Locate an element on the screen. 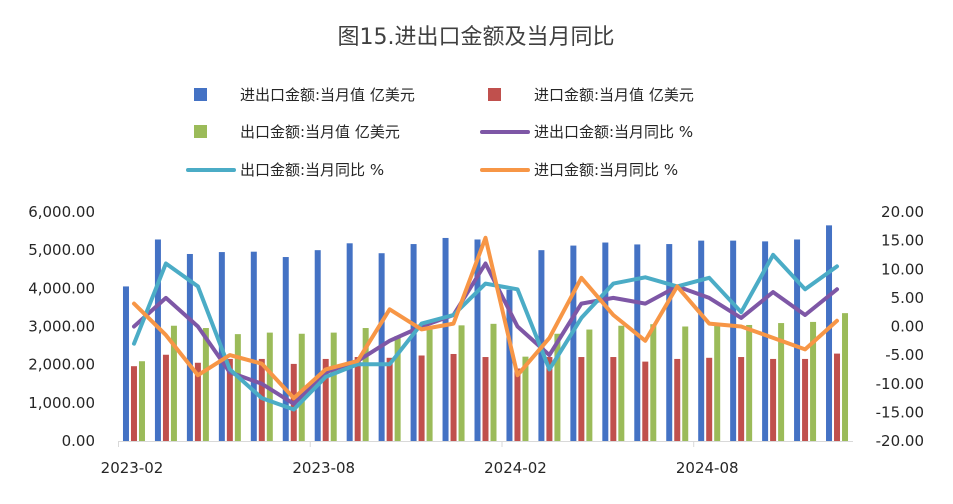 This screenshot has height=504, width=953. legend-label: 出口金额:当月值 亿美元 is located at coordinates (320, 132).